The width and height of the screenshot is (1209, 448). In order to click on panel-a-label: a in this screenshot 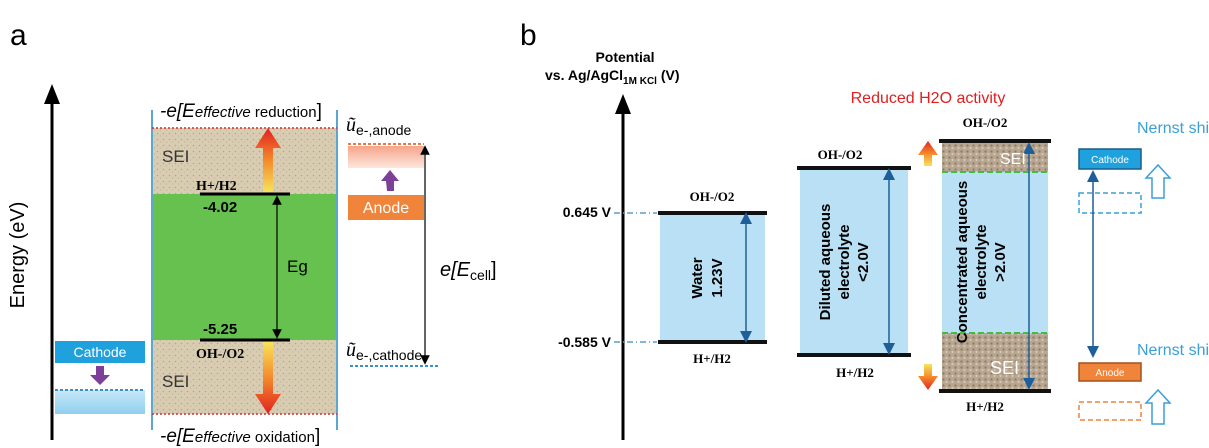, I will do `click(18, 35)`.